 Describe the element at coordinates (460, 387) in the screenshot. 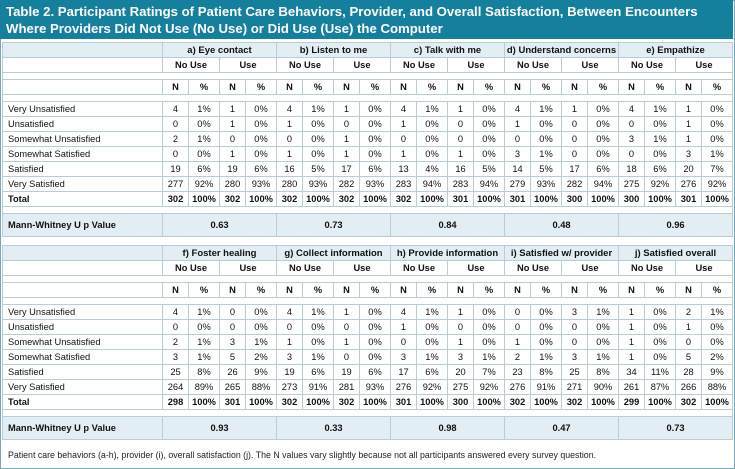

I see `table-cell: 275` at that location.